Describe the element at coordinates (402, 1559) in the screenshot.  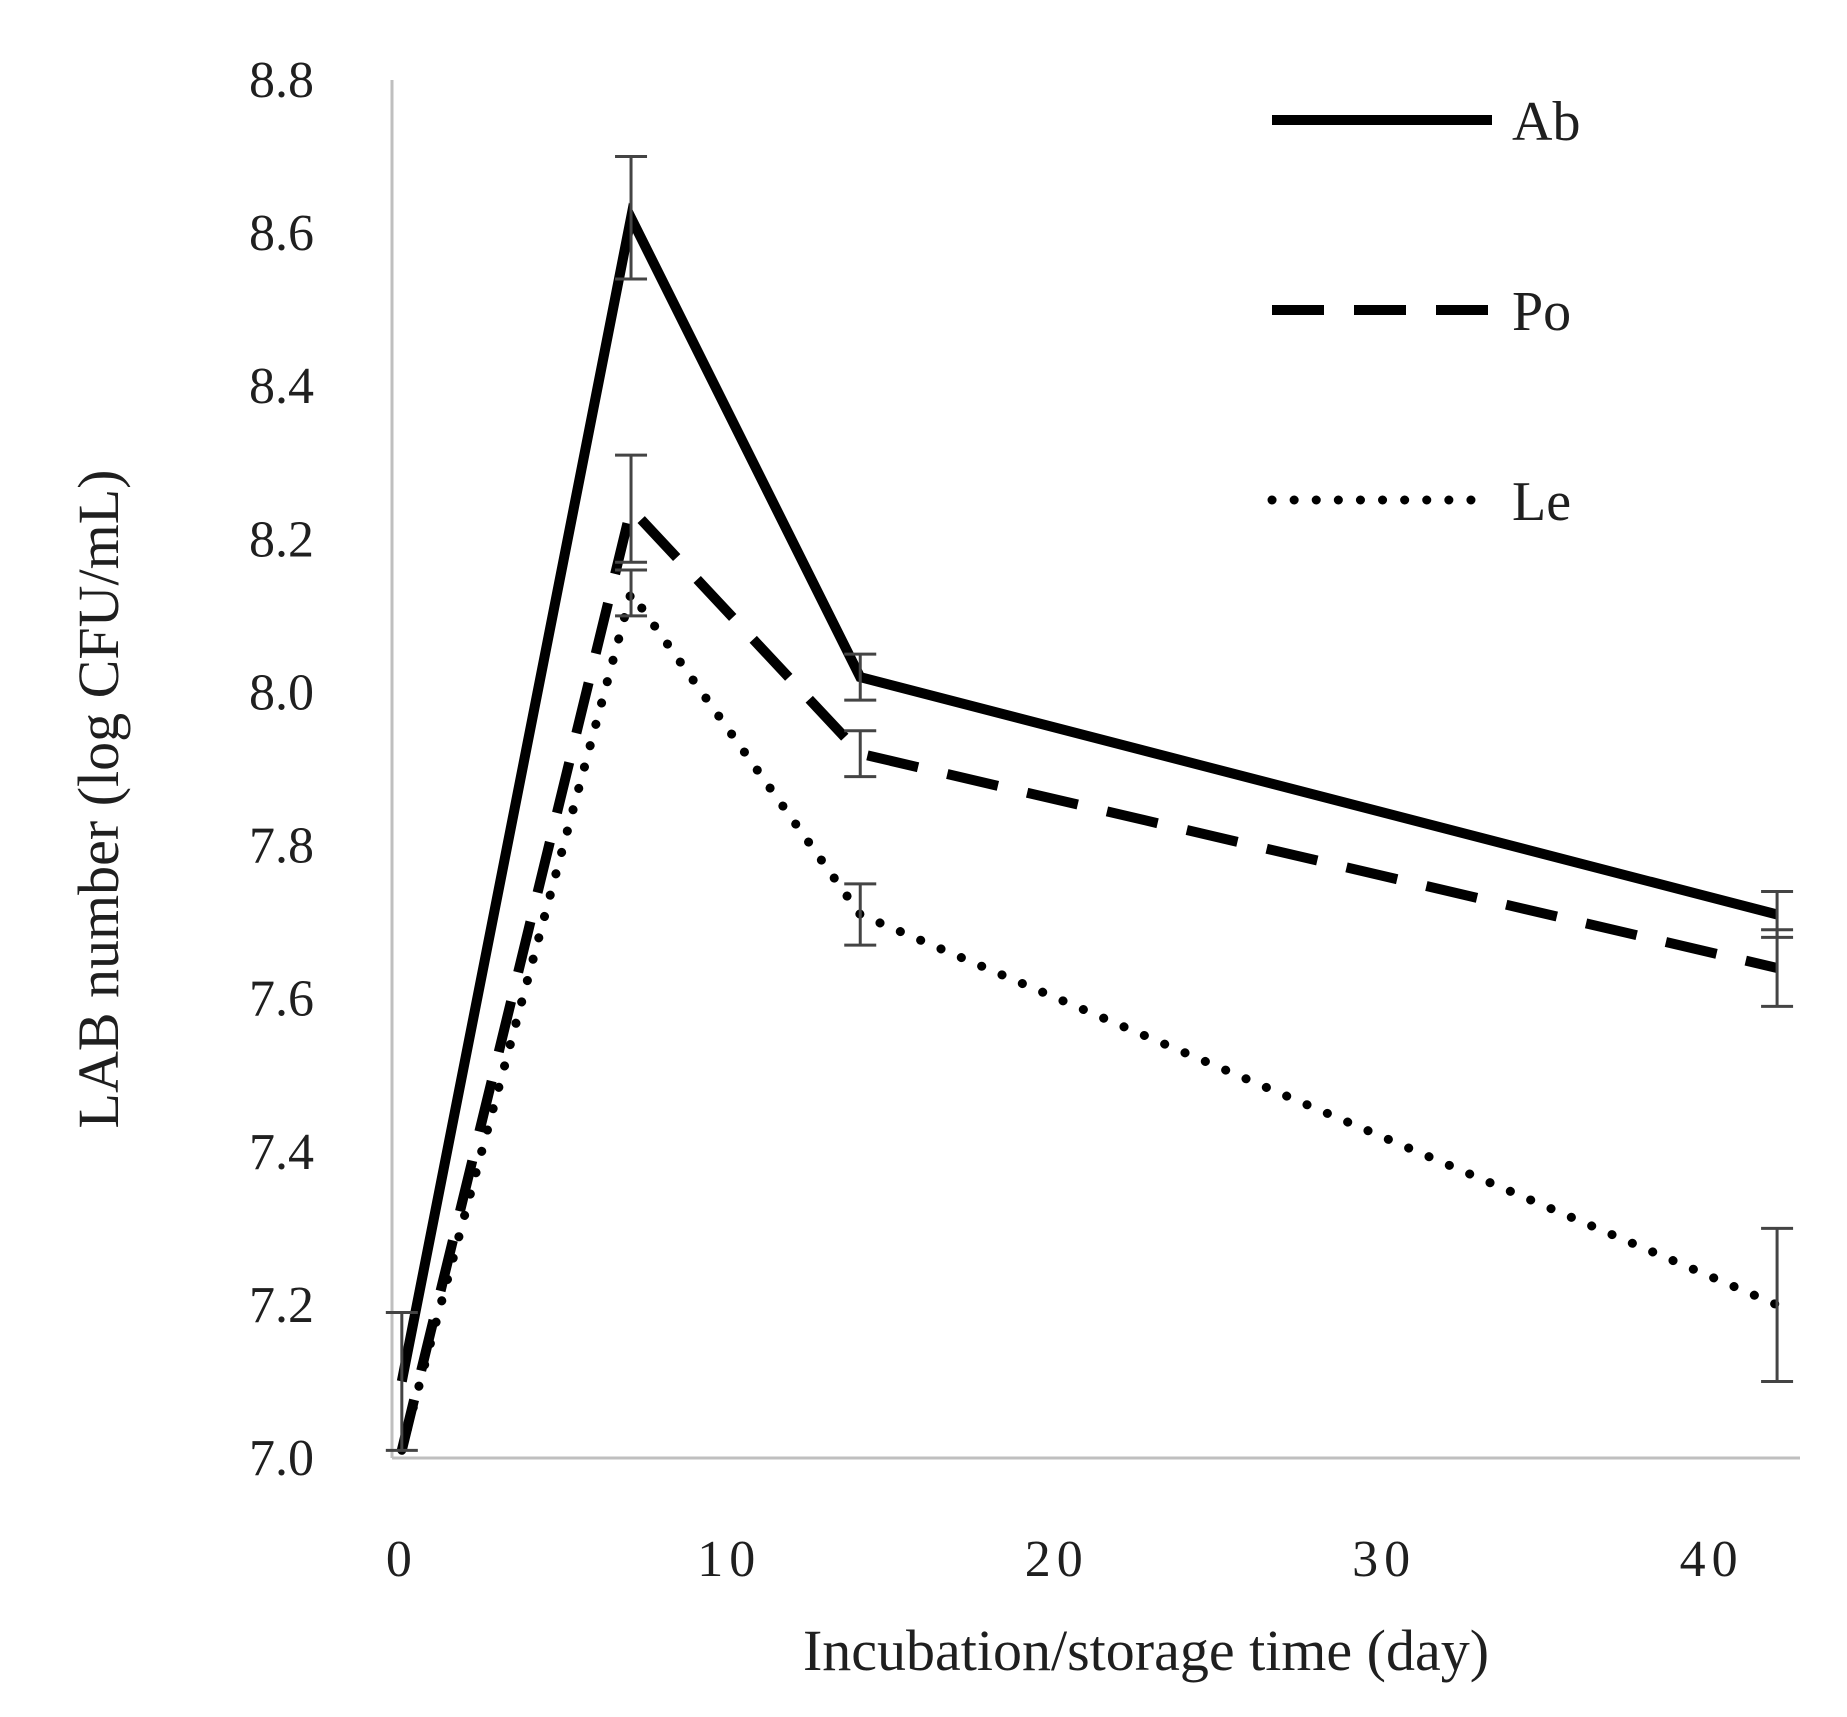
I see `x-tick-label: 0` at that location.